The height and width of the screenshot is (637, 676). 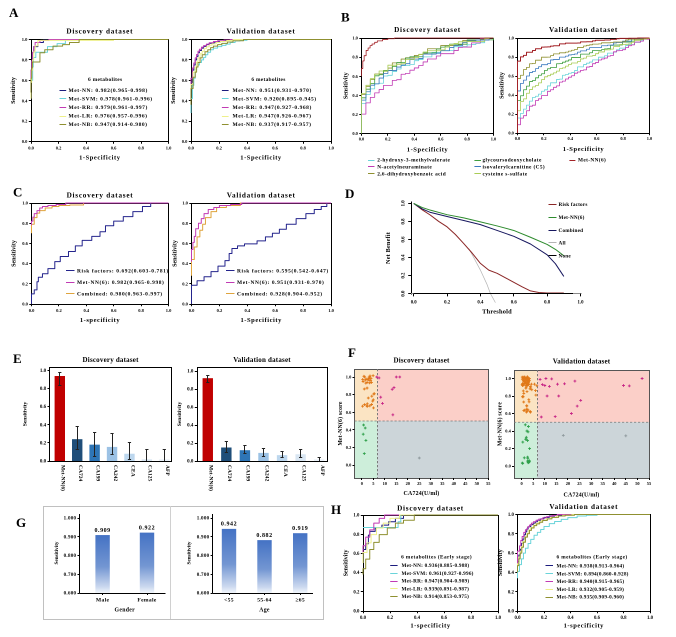 What do you see at coordinates (105, 80) in the screenshot?
I see `svg-text: 6 metabolites` at bounding box center [105, 80].